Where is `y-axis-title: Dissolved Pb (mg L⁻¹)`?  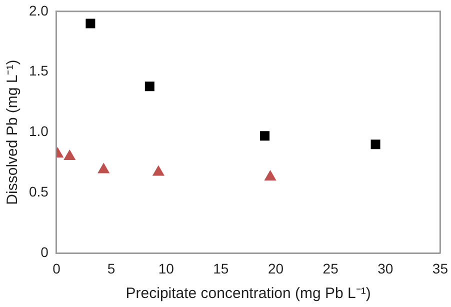
y-axis-title: Dissolved Pb (mg L⁻¹) is located at coordinates (13, 132).